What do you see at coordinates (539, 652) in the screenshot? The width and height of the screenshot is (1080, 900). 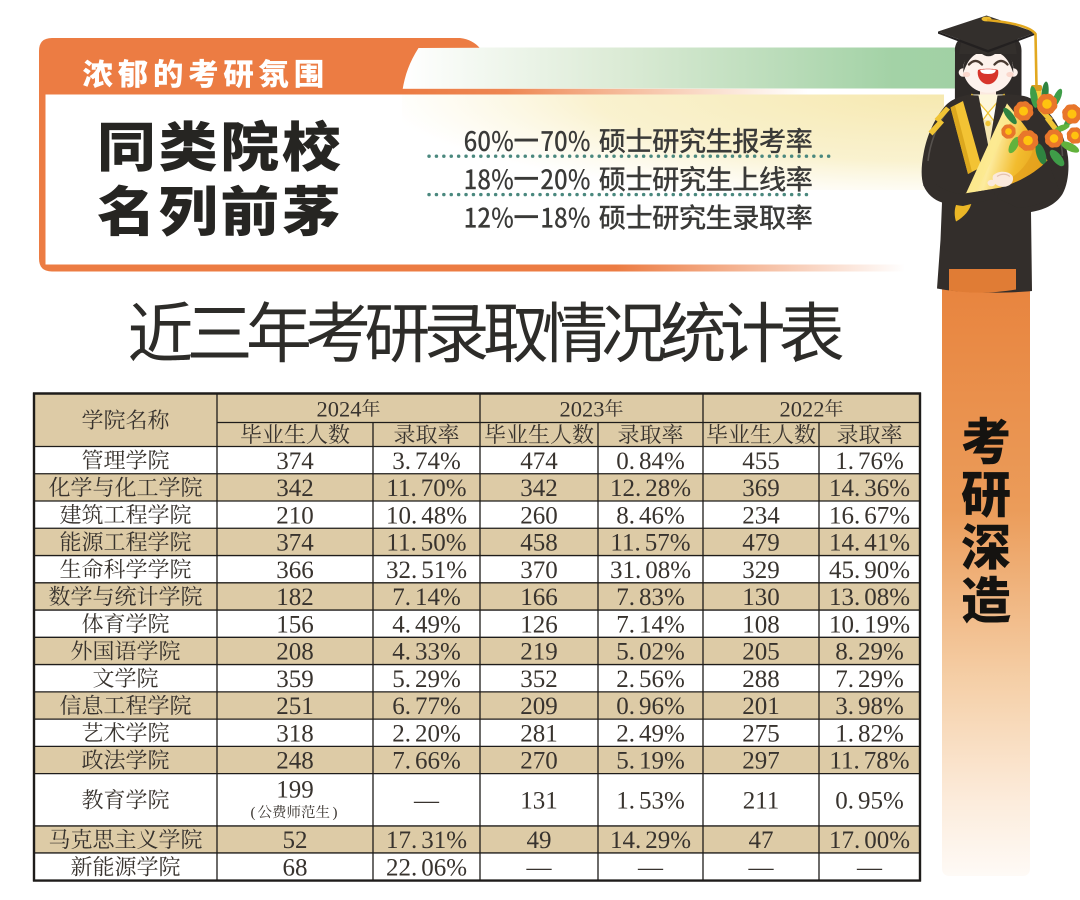 I see `svg-text: 219` at bounding box center [539, 652].